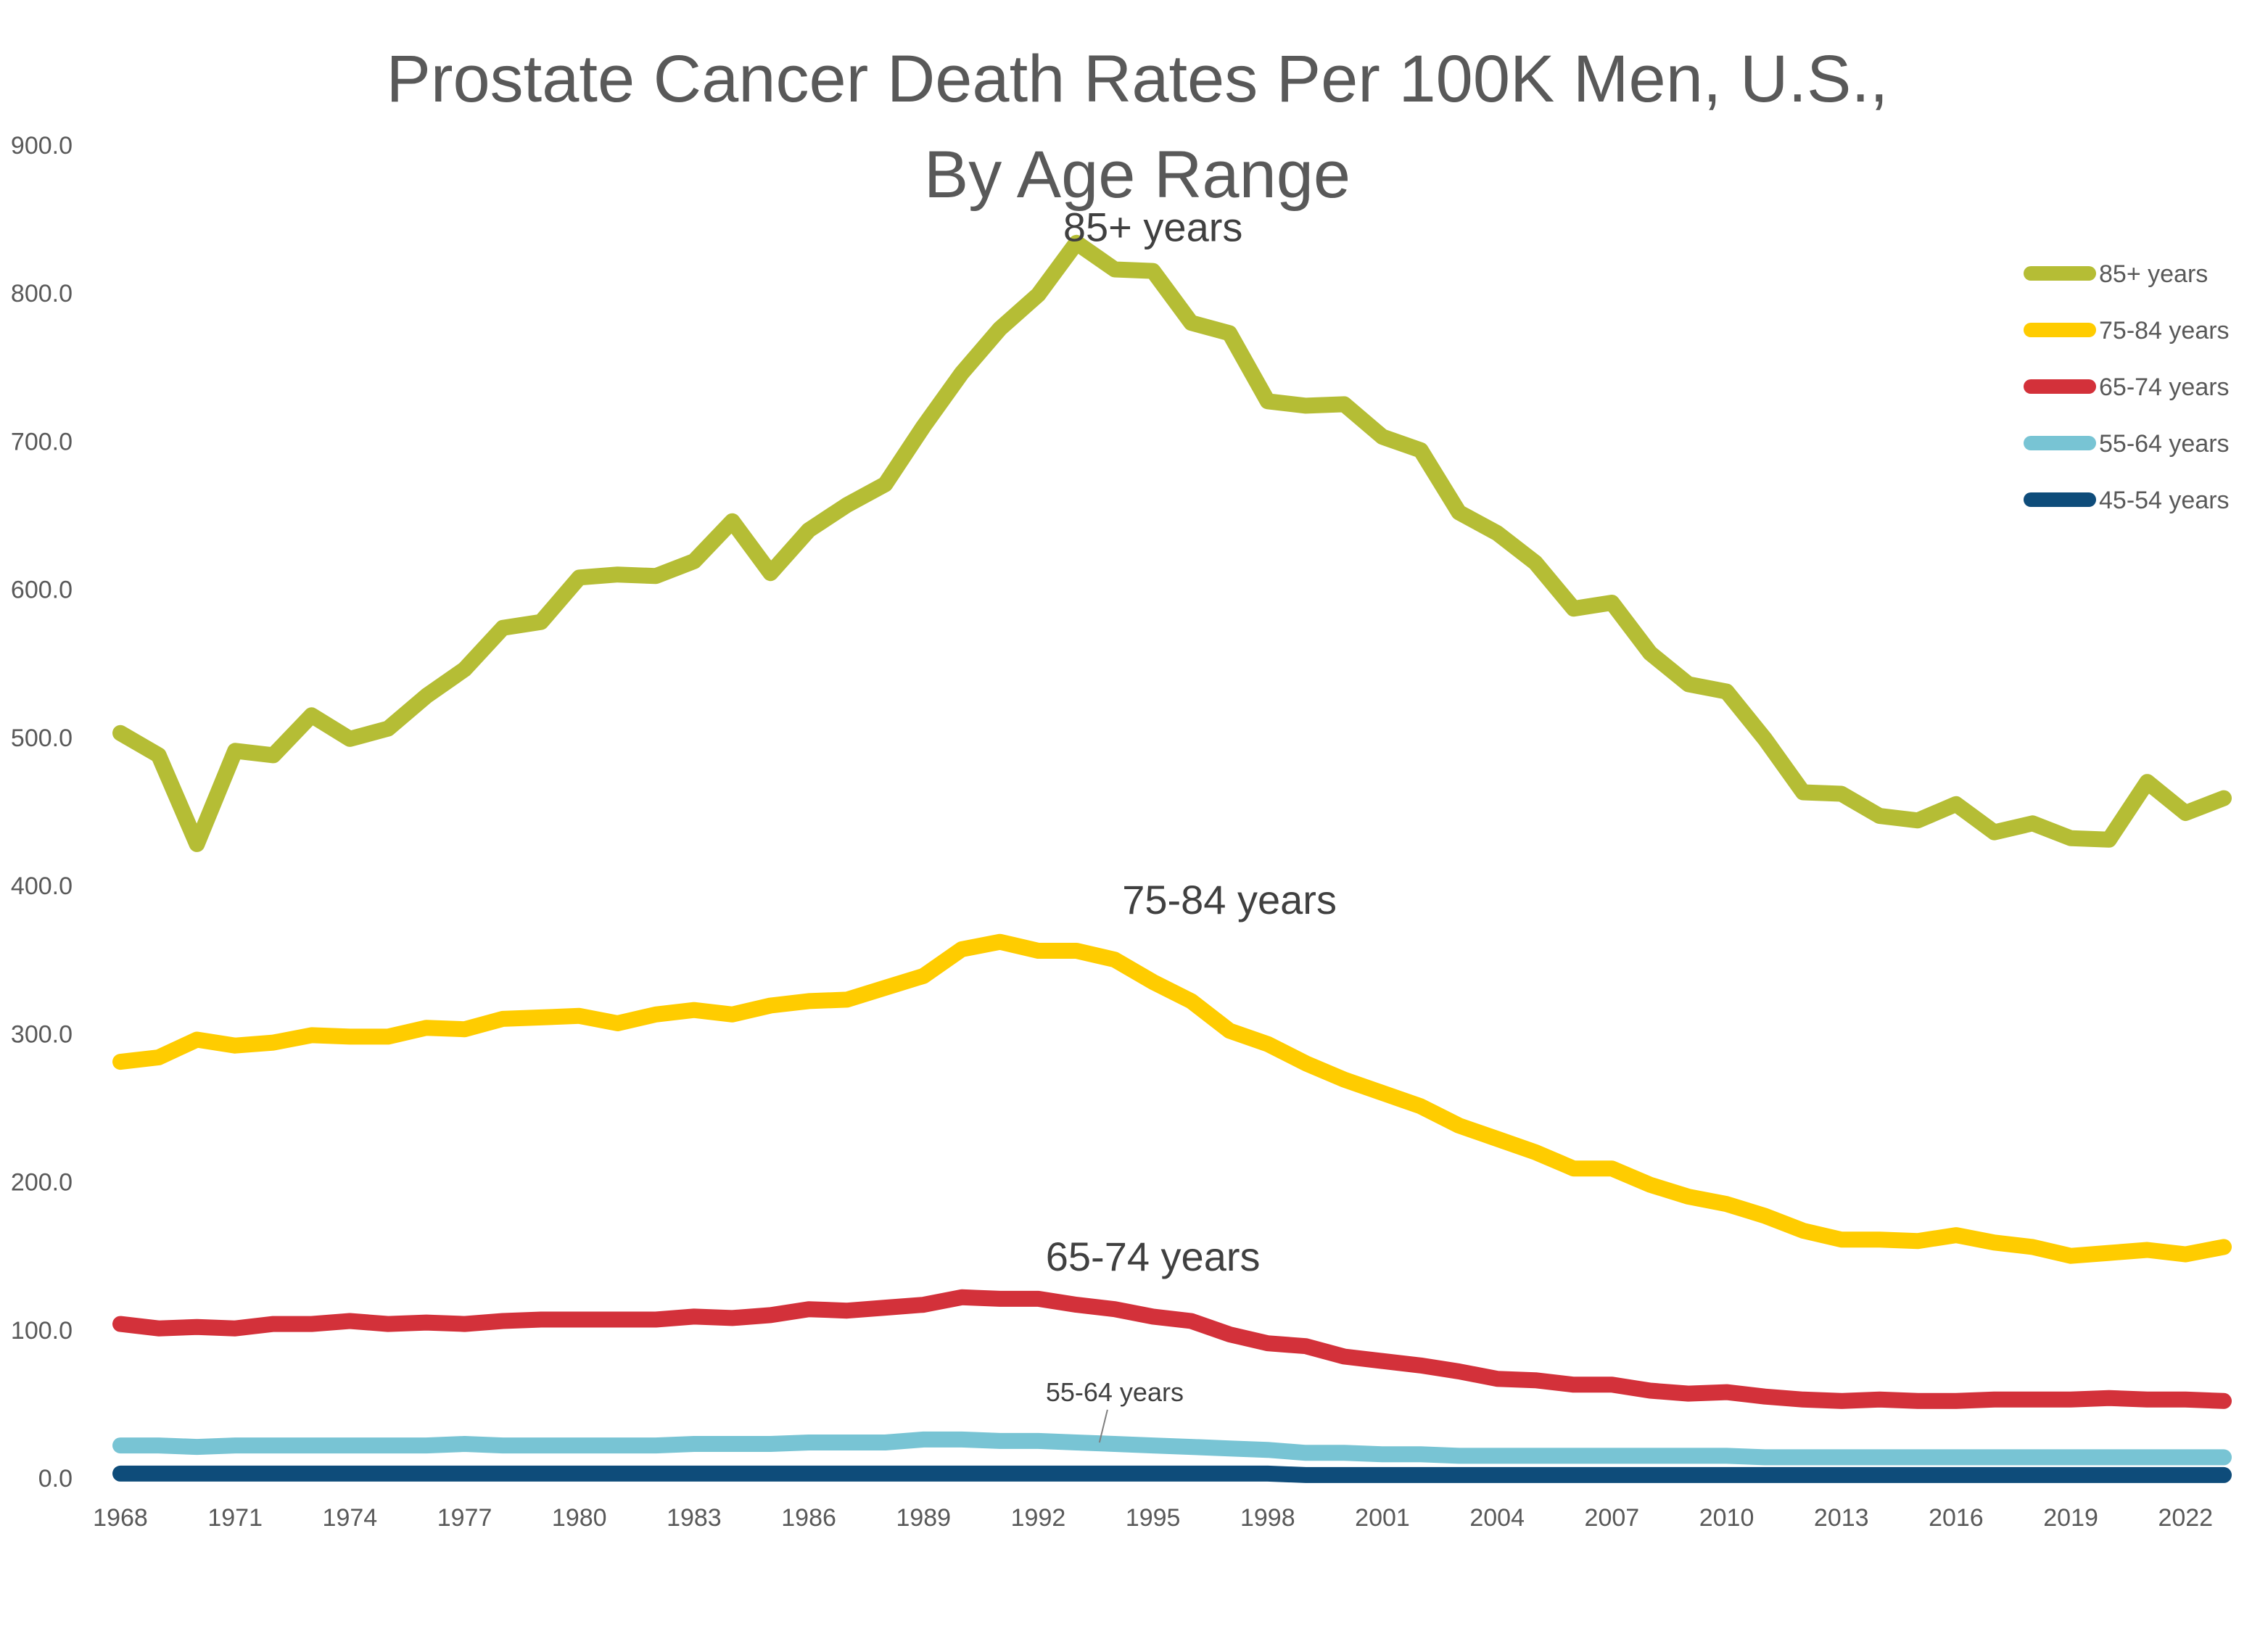  I want to click on x-tick-label: 1980, so click(579, 1518).